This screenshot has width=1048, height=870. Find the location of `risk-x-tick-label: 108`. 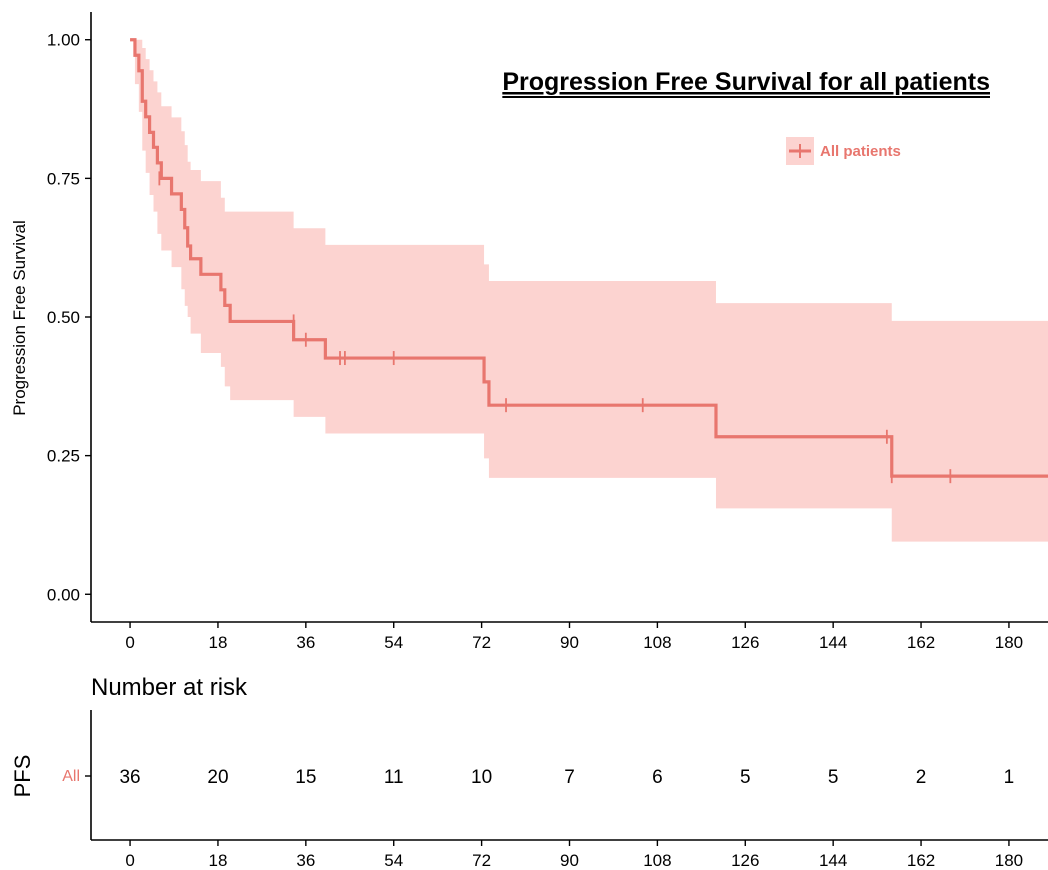

risk-x-tick-label: 108 is located at coordinates (657, 860).